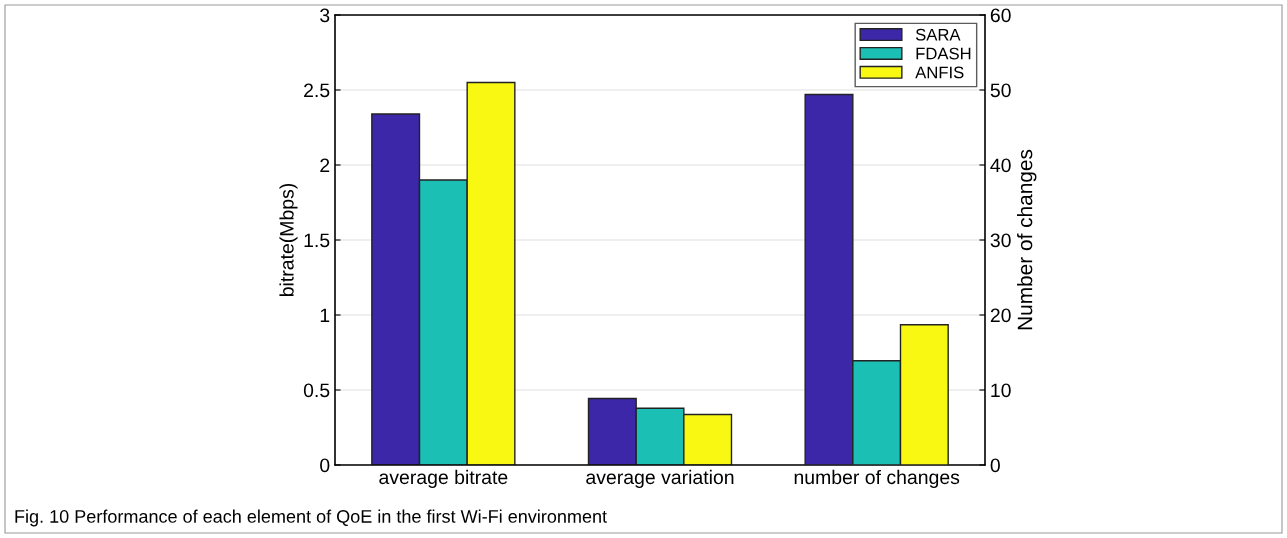 The height and width of the screenshot is (538, 1287). Describe the element at coordinates (1000, 315) in the screenshot. I see `y2-tick-label: 20` at that location.